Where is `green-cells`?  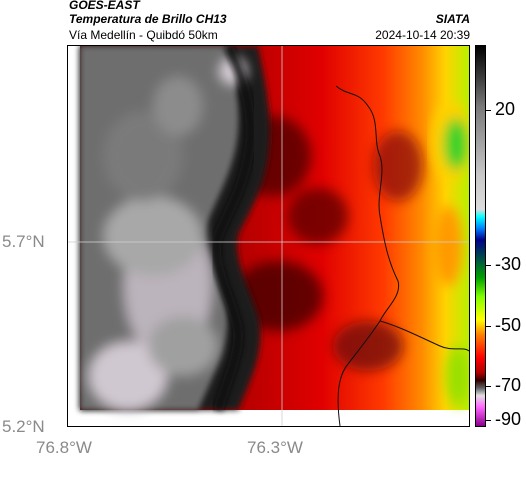
green-cells is located at coordinates (450, 254).